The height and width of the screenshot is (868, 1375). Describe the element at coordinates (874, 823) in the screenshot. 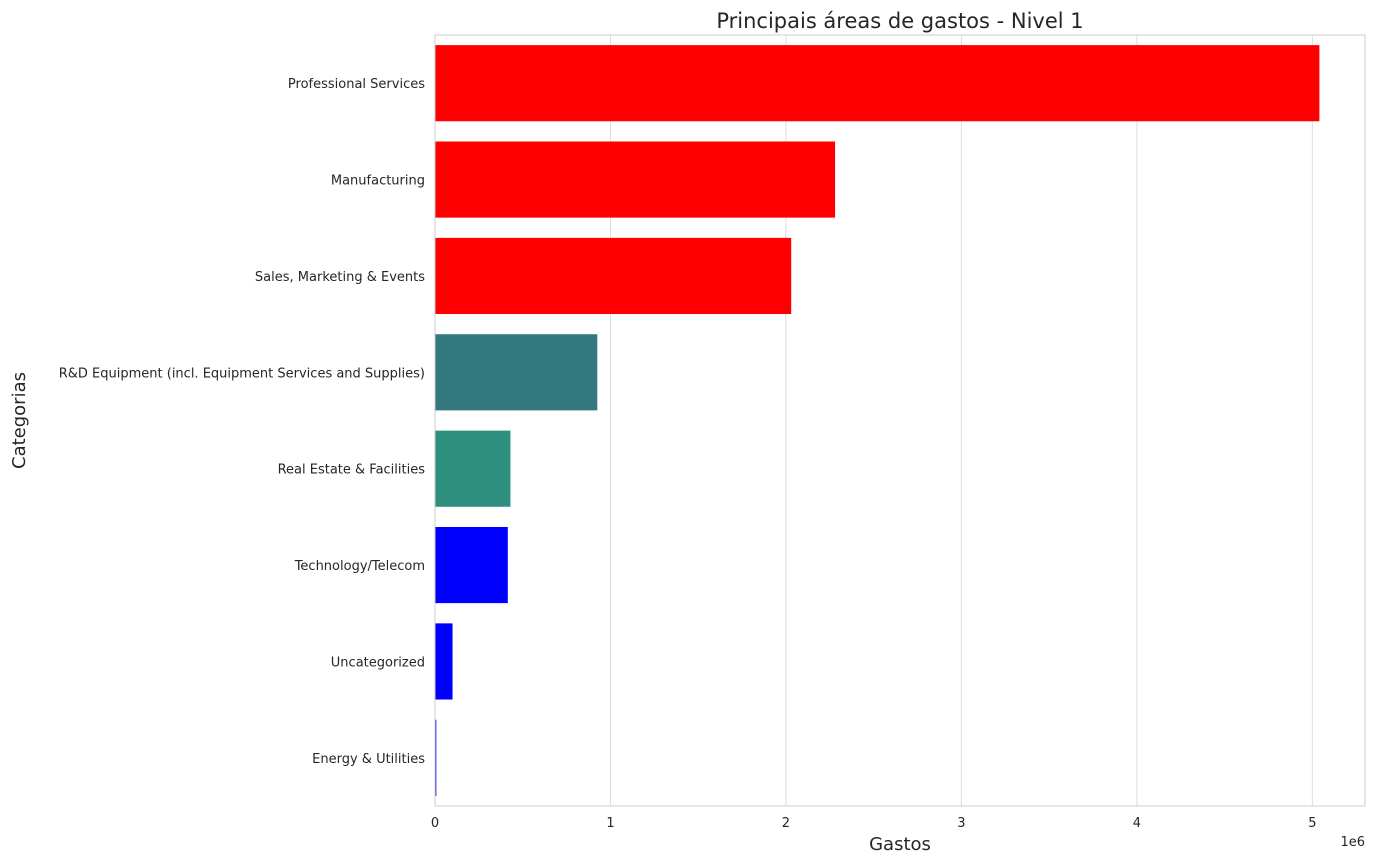

I see `x-tick-labels: 0 1 2 3 4 5` at that location.